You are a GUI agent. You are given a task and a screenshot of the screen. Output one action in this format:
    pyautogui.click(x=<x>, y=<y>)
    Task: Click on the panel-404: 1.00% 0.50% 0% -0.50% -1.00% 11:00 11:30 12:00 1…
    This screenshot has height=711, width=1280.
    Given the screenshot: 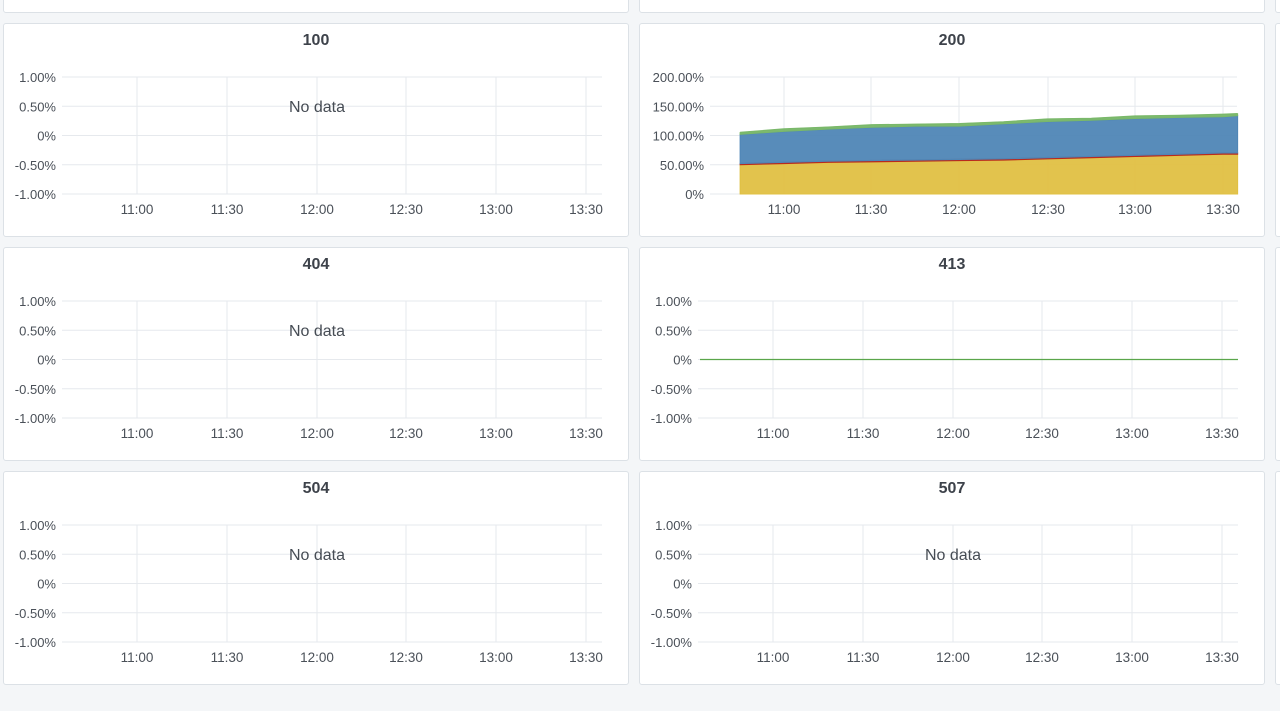 What is the action you would take?
    pyautogui.click(x=316, y=354)
    